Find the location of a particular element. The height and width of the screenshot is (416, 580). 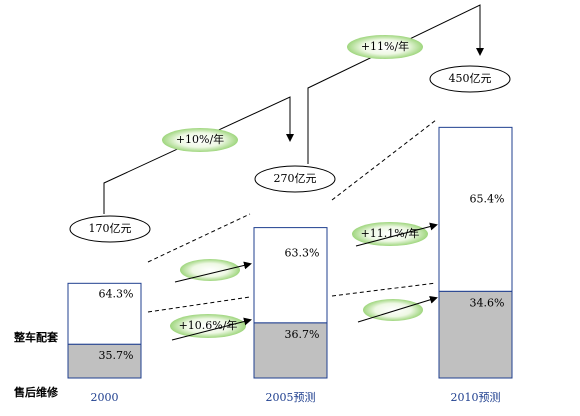

value-label: 65.4% is located at coordinates (487, 198).